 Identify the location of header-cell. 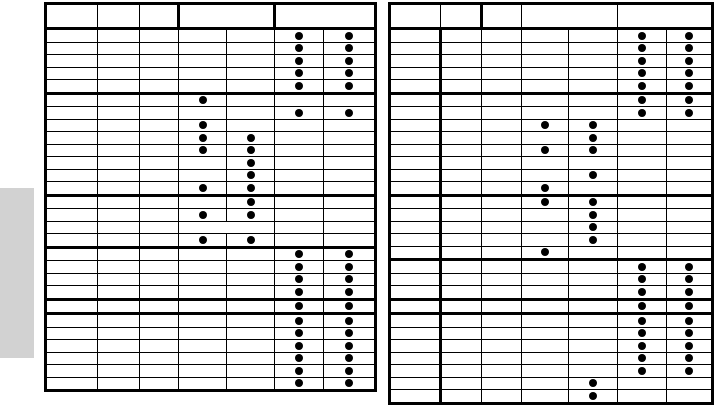
(461, 16).